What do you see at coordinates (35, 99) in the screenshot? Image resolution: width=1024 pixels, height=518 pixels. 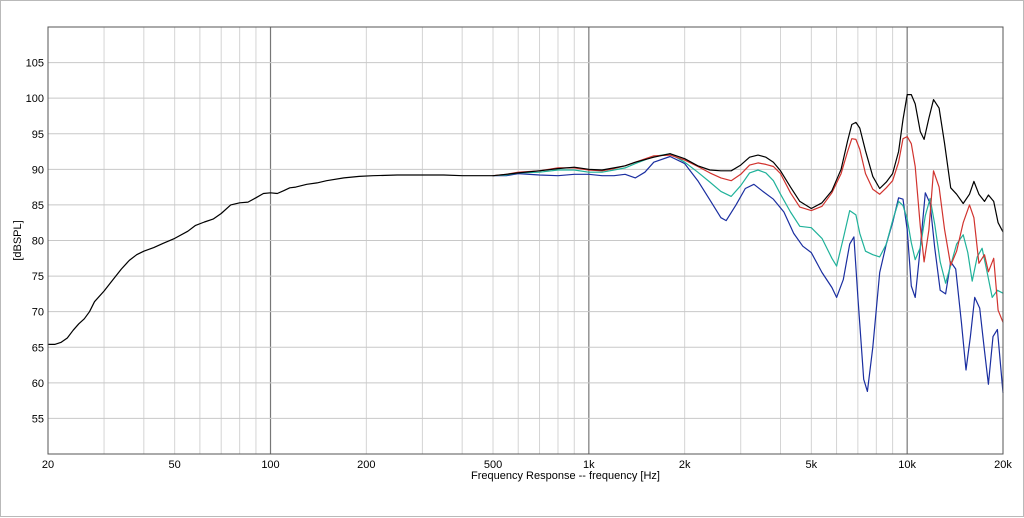 I see `y-tick-label: 100` at bounding box center [35, 99].